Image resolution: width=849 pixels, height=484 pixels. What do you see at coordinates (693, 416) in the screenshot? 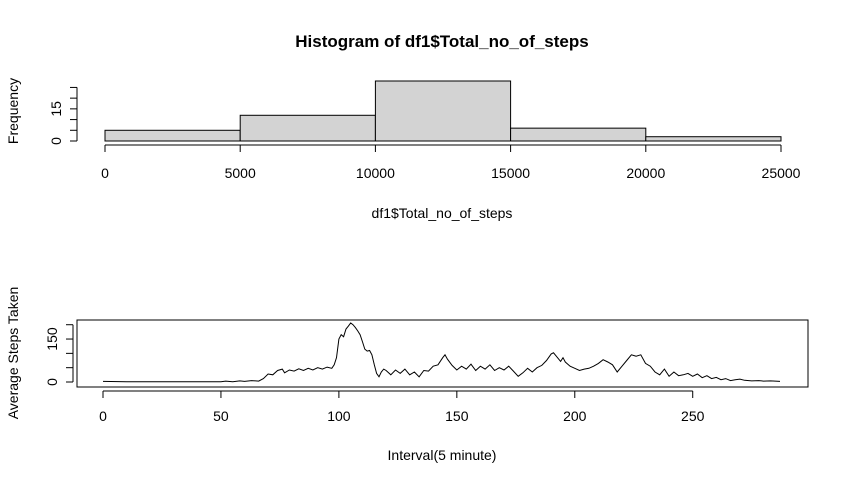
I see `line-x-tick-label: 250` at bounding box center [693, 416].